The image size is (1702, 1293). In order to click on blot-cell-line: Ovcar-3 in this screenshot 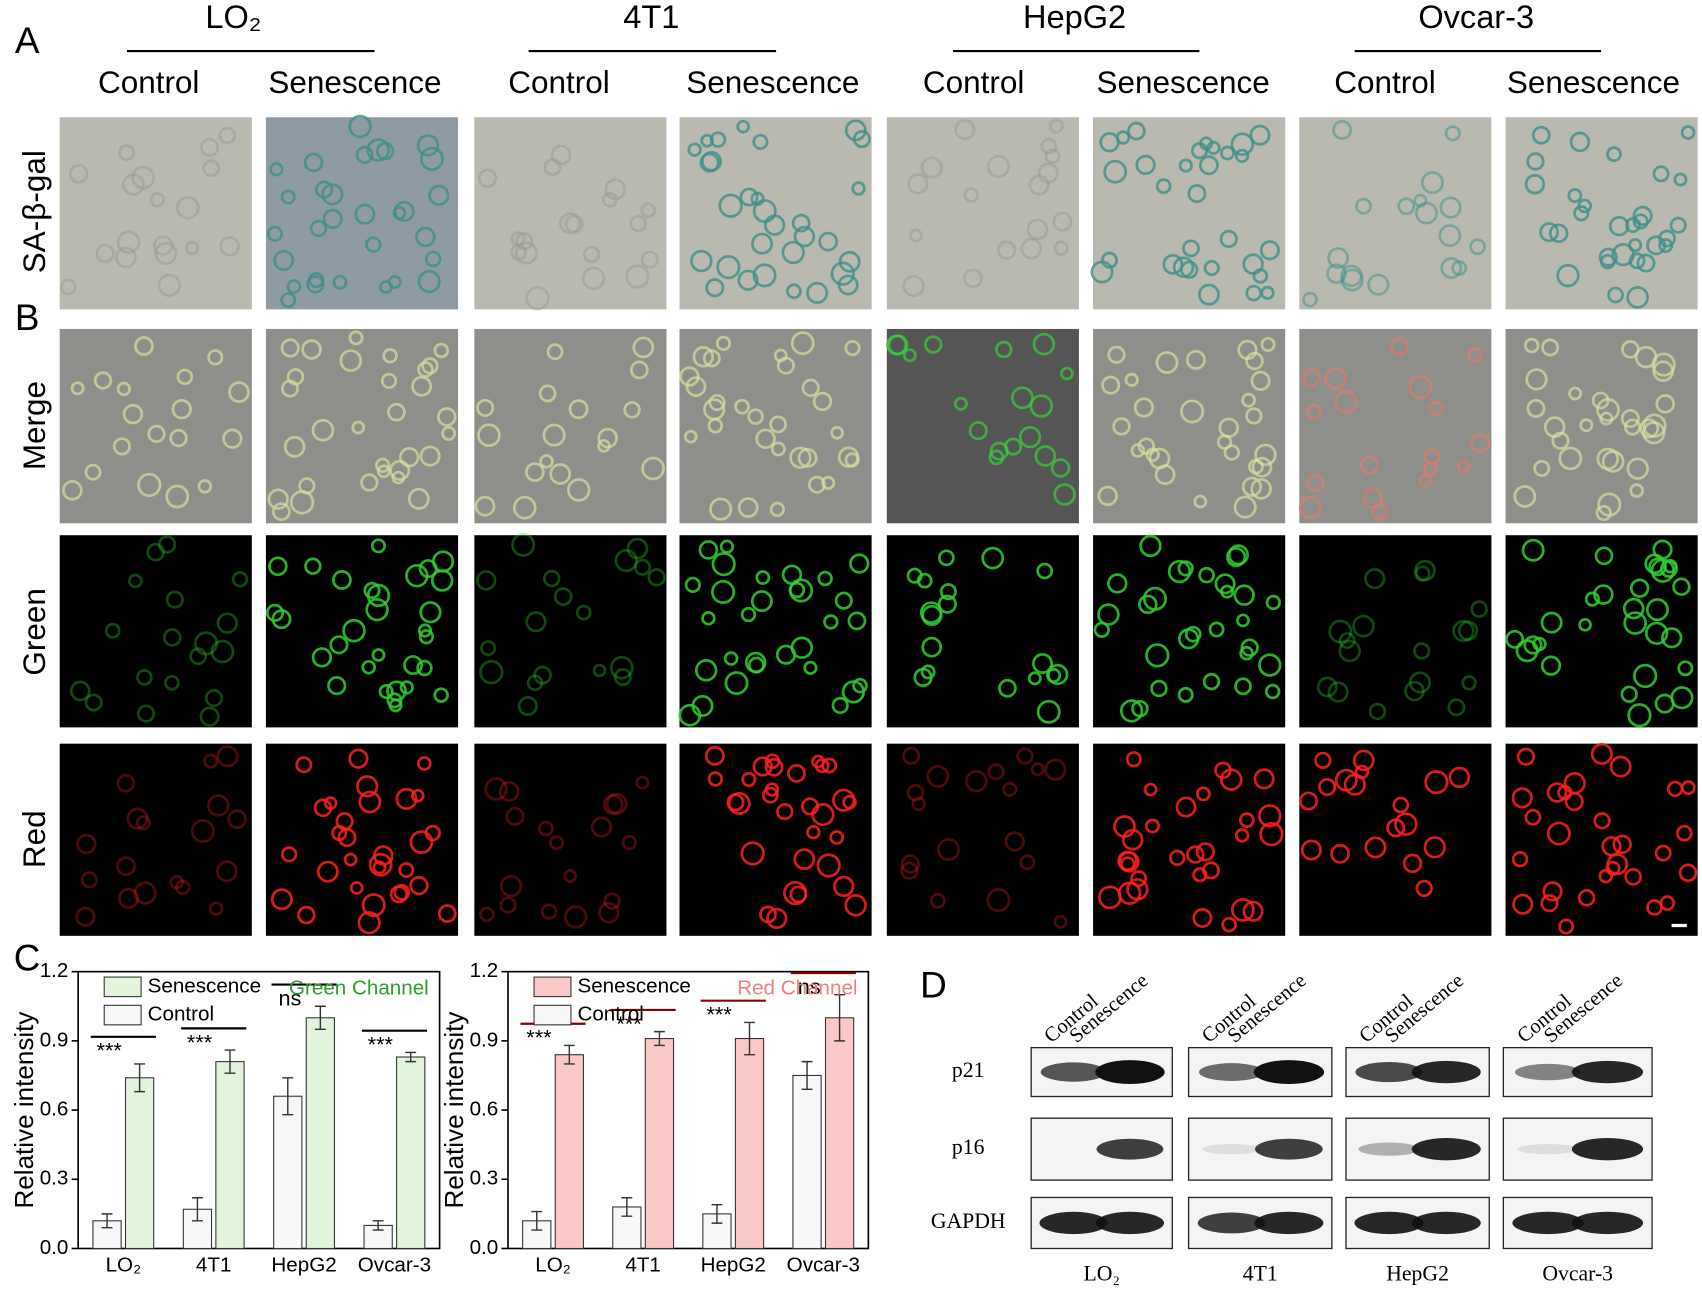, I will do `click(1577, 1274)`.